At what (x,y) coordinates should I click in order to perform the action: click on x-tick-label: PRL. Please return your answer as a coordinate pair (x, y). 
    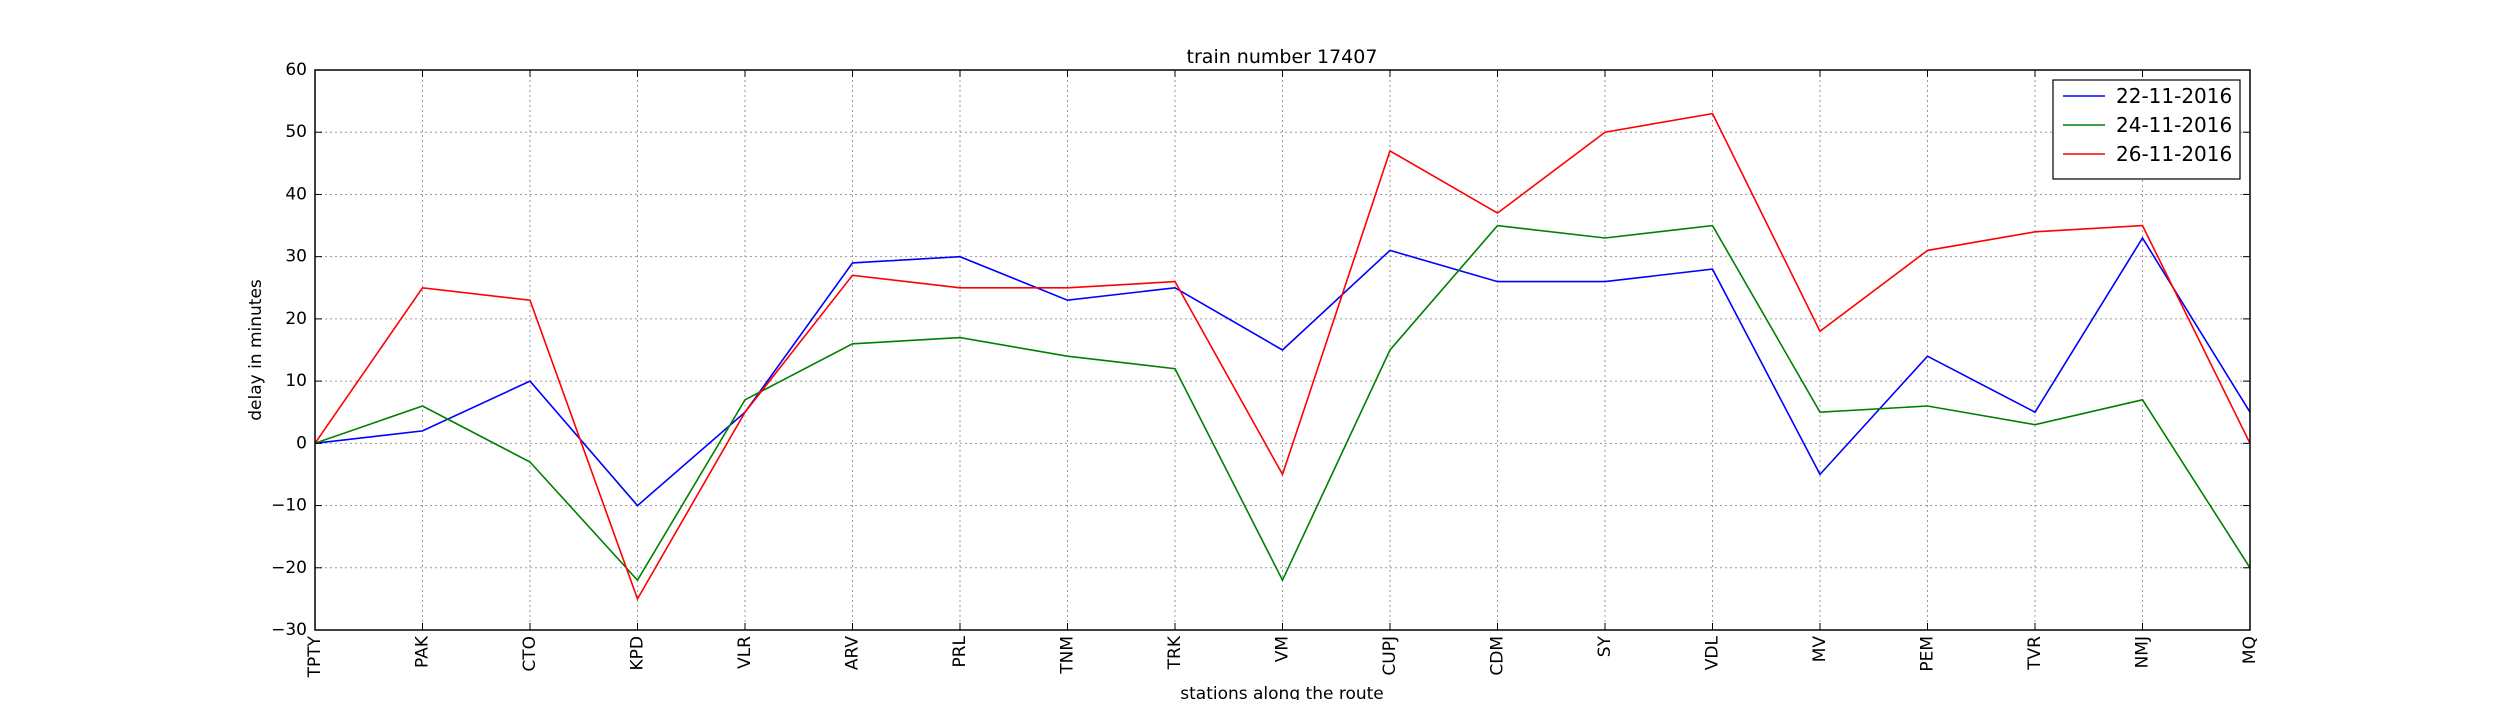
    Looking at the image, I should click on (960, 651).